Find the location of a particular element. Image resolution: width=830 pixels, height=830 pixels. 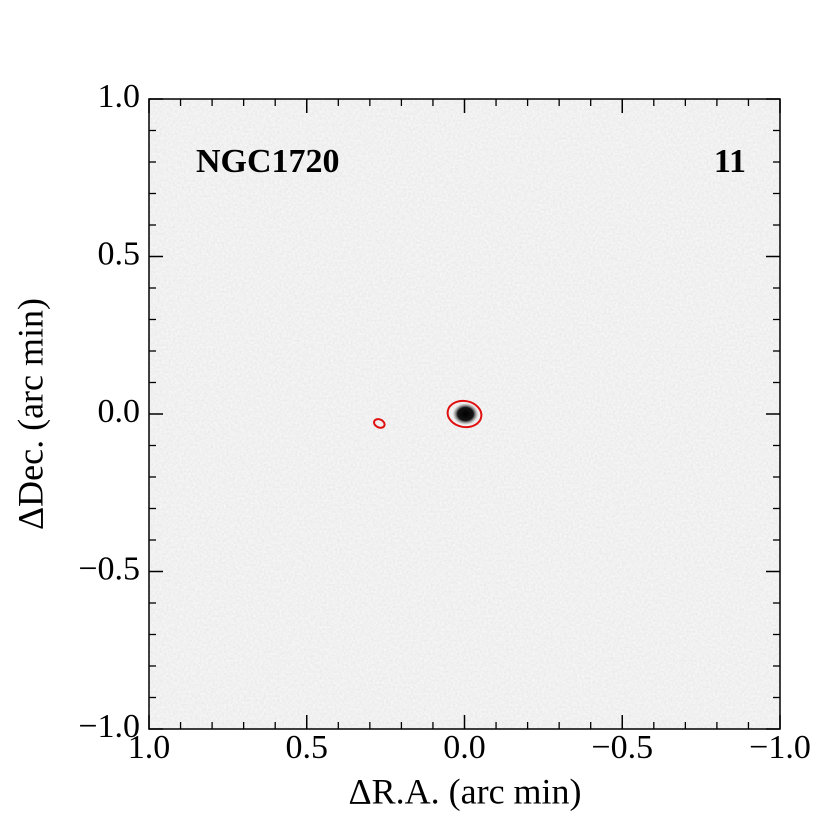

y-axis-label: ΔDec. (arc min) is located at coordinates (30, 414).